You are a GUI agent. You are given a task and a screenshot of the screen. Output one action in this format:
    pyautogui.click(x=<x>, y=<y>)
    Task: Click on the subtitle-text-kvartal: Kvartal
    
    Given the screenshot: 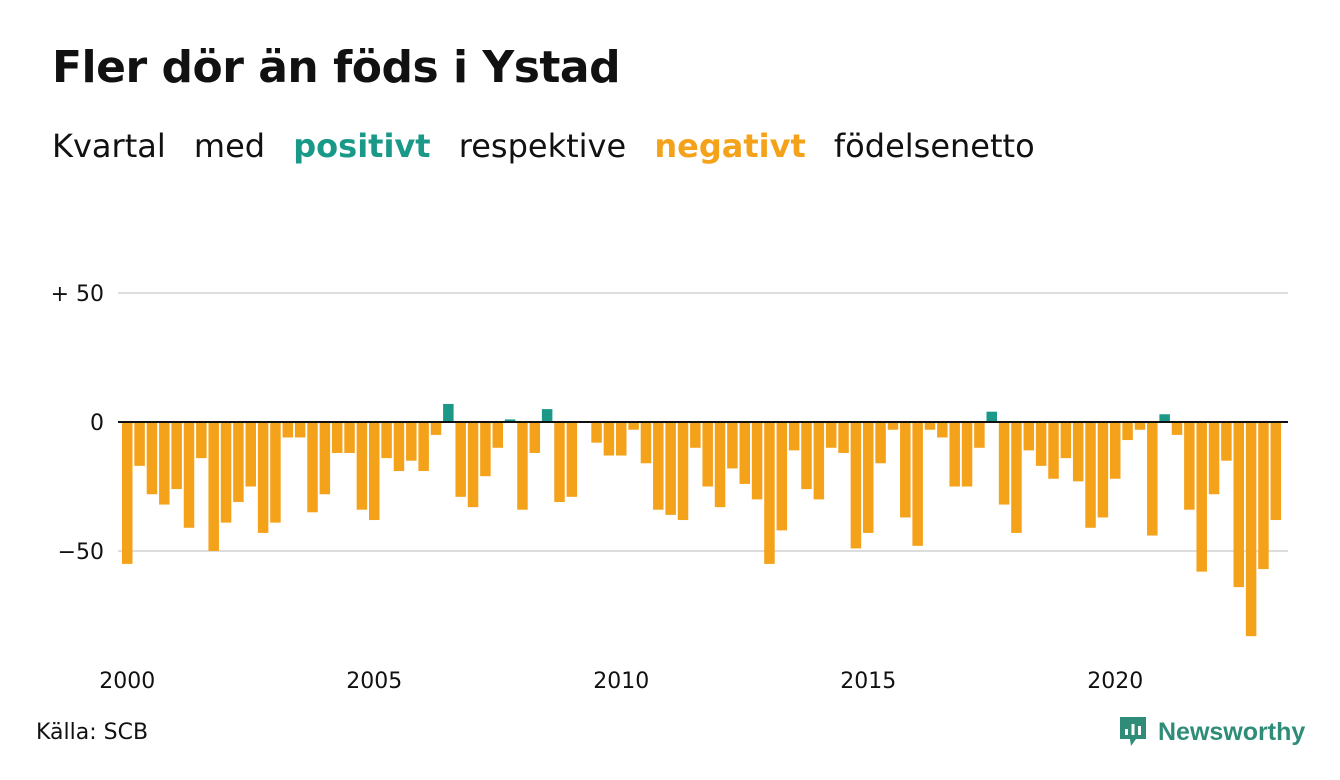 What is the action you would take?
    pyautogui.click(x=109, y=146)
    